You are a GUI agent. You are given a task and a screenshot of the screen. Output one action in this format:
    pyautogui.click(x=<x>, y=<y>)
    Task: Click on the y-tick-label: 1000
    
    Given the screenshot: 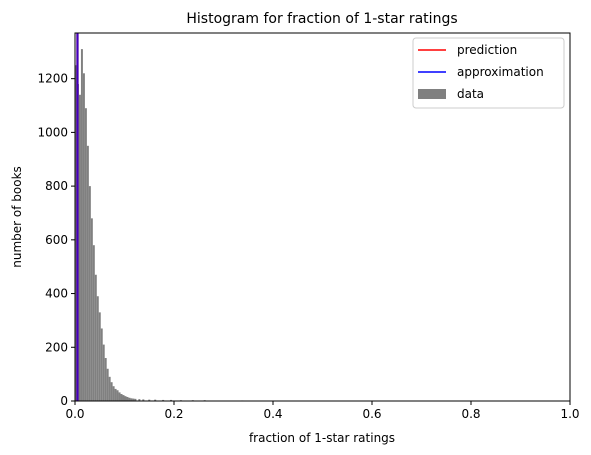 What is the action you would take?
    pyautogui.click(x=52, y=132)
    